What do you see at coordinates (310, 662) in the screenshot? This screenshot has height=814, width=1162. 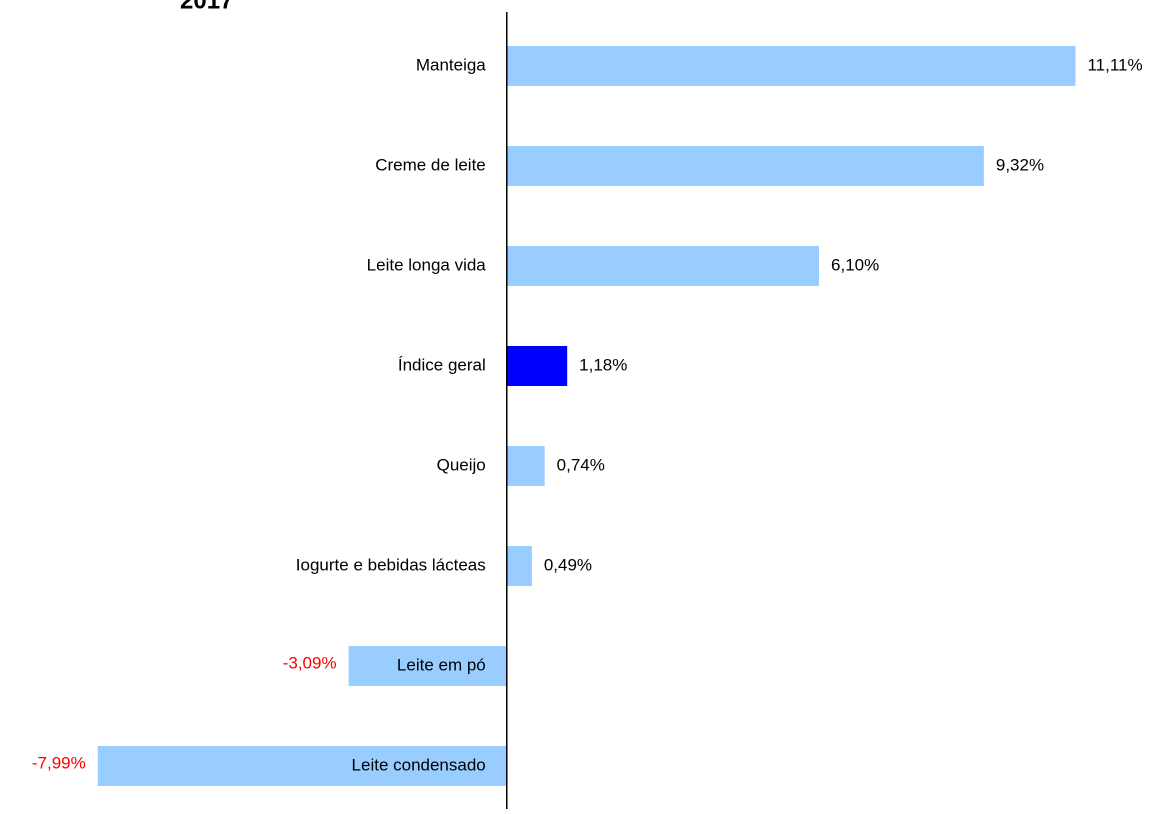 I see `value-label: -3,09%` at bounding box center [310, 662].